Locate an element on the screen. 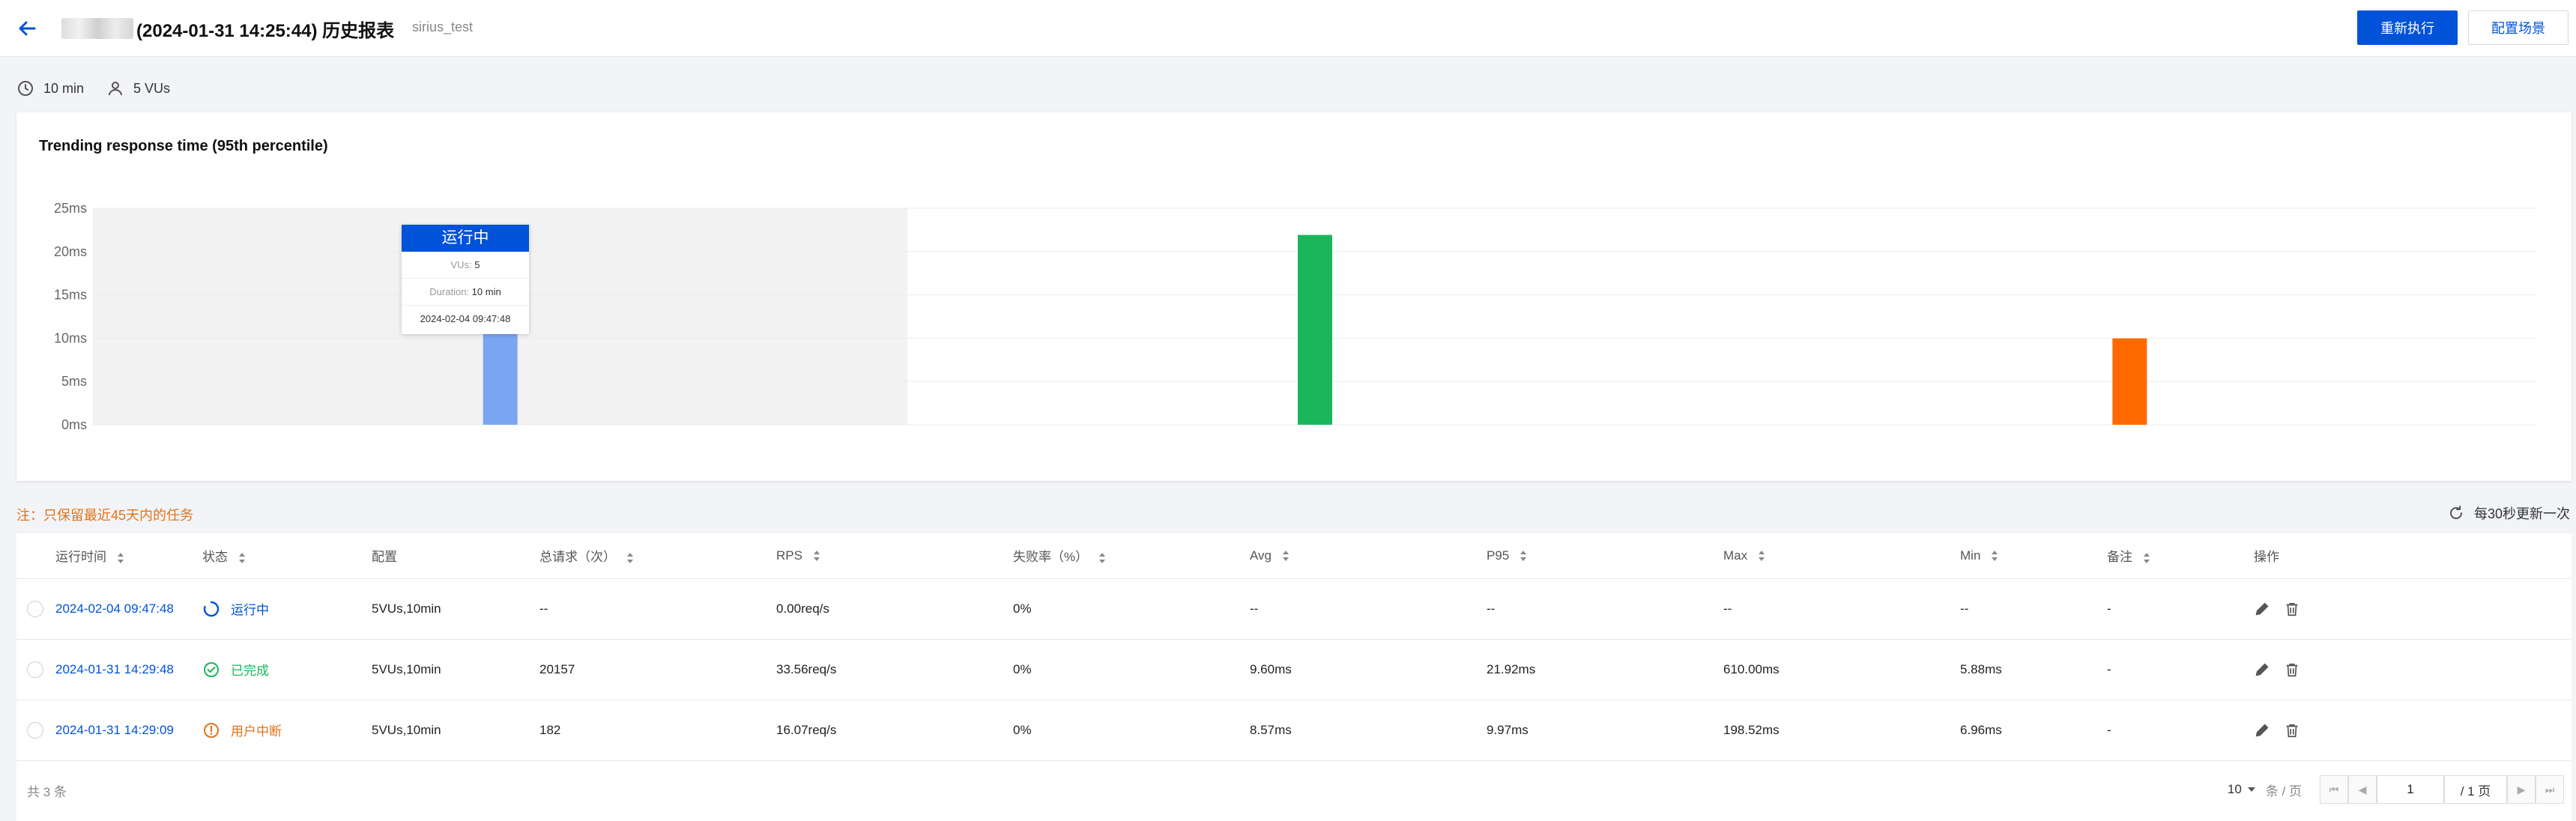 The width and height of the screenshot is (2576, 821). retention-note: 注：只保留最近45天内的任务 is located at coordinates (105, 515).